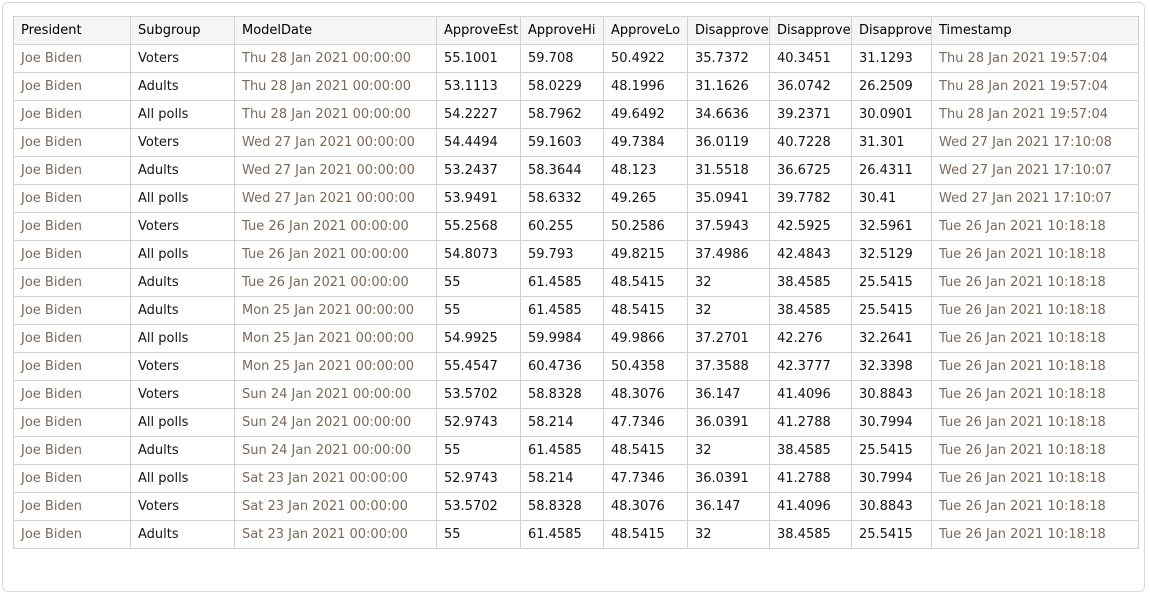 The width and height of the screenshot is (1150, 614). Describe the element at coordinates (728, 394) in the screenshot. I see `cell-disapprove: 36.147` at that location.